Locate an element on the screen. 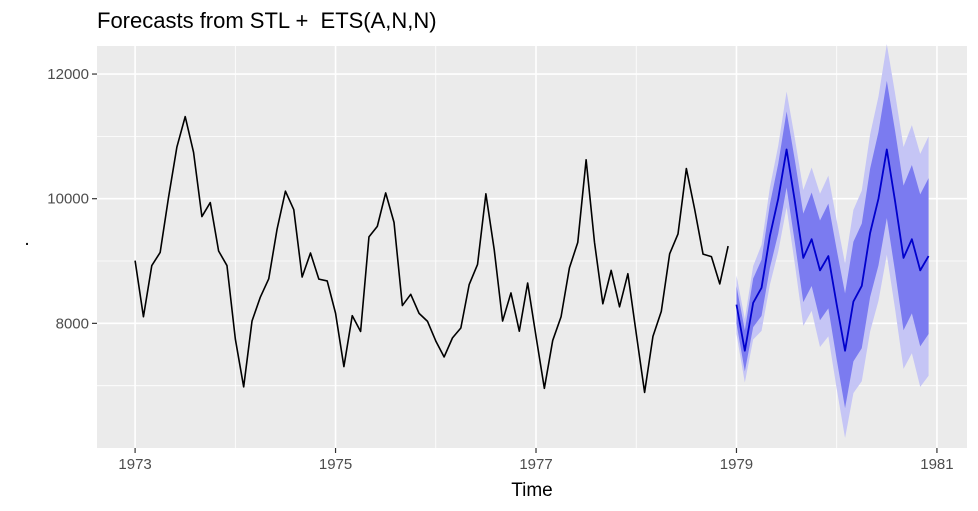  x-tick-label: 1973 is located at coordinates (134, 464).